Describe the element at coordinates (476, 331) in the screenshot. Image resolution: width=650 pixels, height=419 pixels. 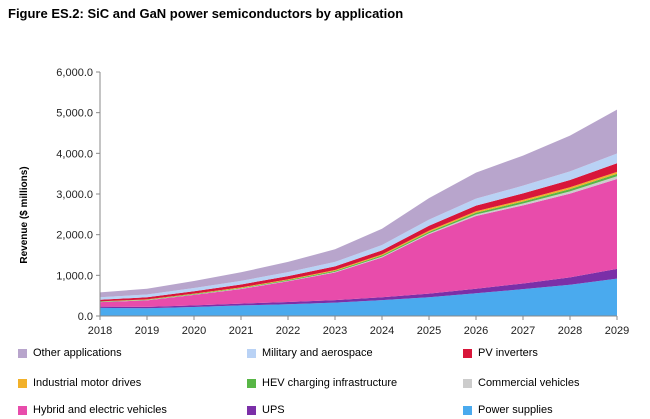
I see `x-tick-label: 2026` at that location.